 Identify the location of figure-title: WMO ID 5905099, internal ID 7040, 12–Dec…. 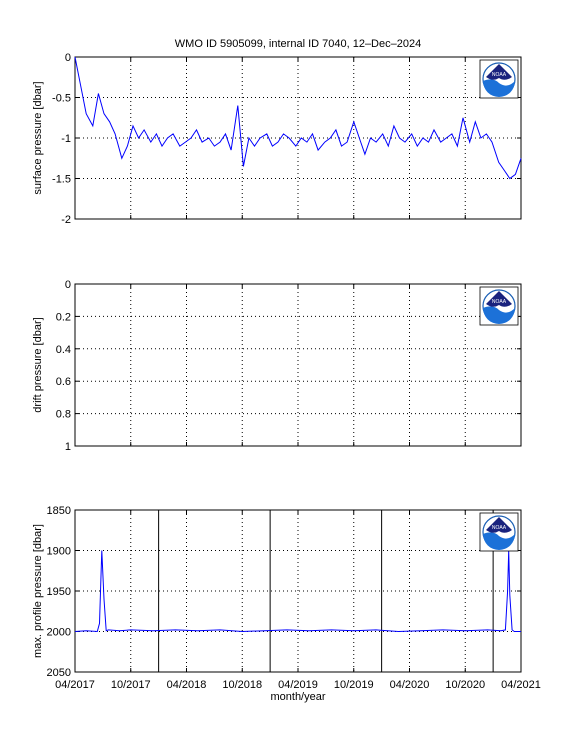
(298, 44).